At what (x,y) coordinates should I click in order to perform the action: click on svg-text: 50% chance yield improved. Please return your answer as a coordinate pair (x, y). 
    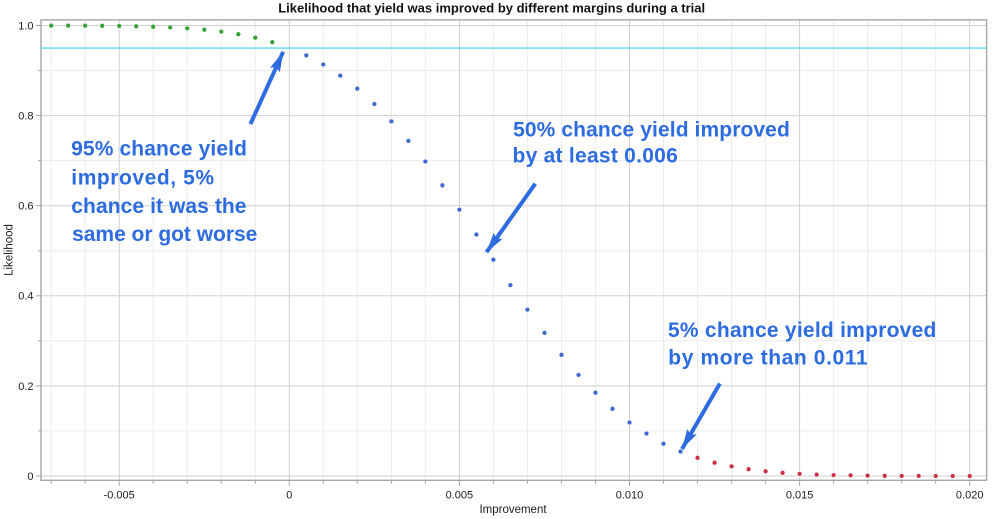
    Looking at the image, I should click on (651, 129).